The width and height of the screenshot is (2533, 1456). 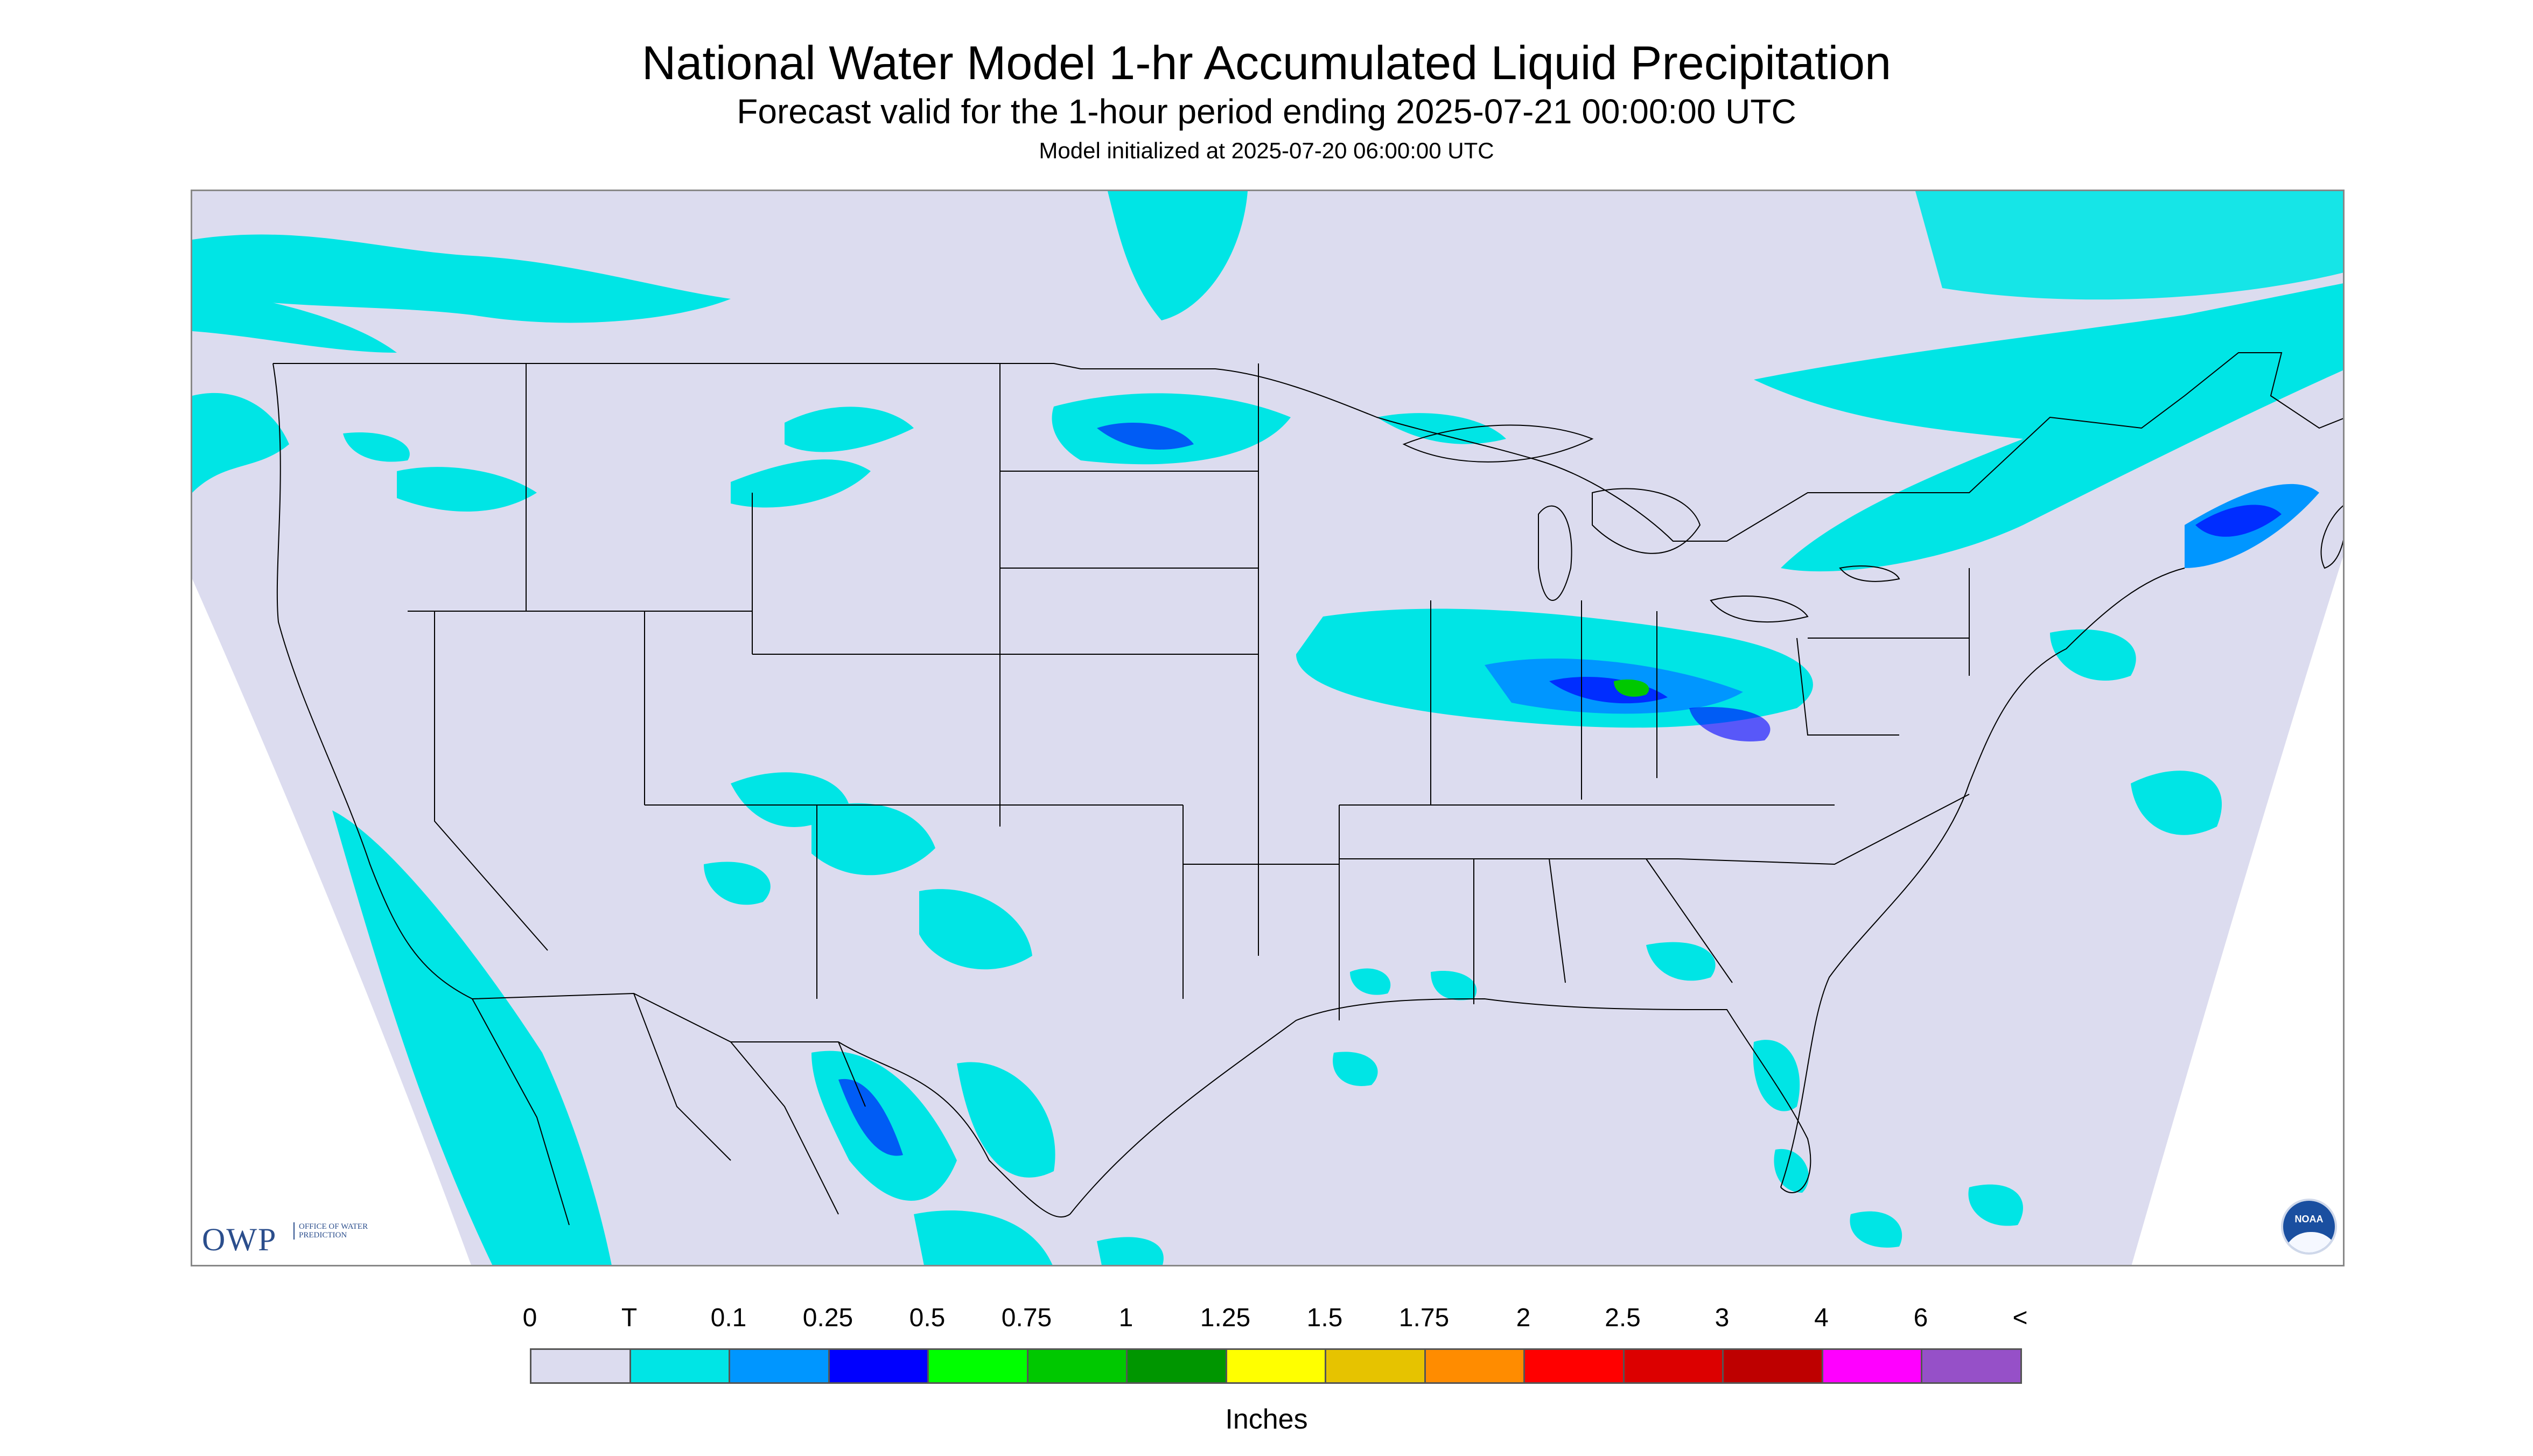 What do you see at coordinates (1920, 1318) in the screenshot?
I see `legend-tick-label: 6` at bounding box center [1920, 1318].